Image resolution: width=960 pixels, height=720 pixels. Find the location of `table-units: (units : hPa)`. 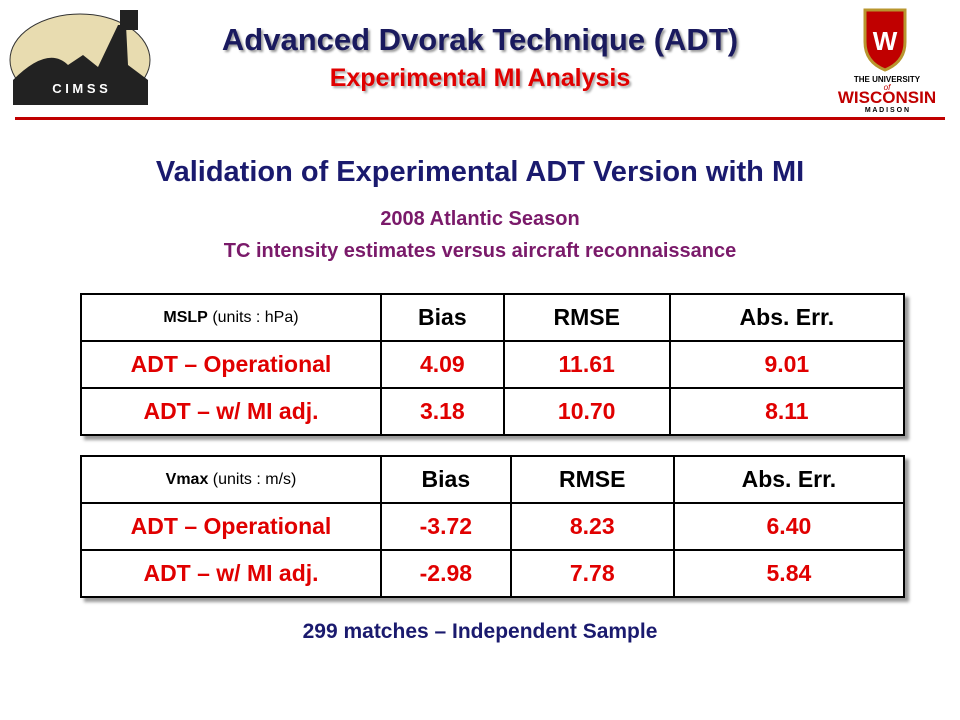

table-units: (units : hPa) is located at coordinates (255, 317).